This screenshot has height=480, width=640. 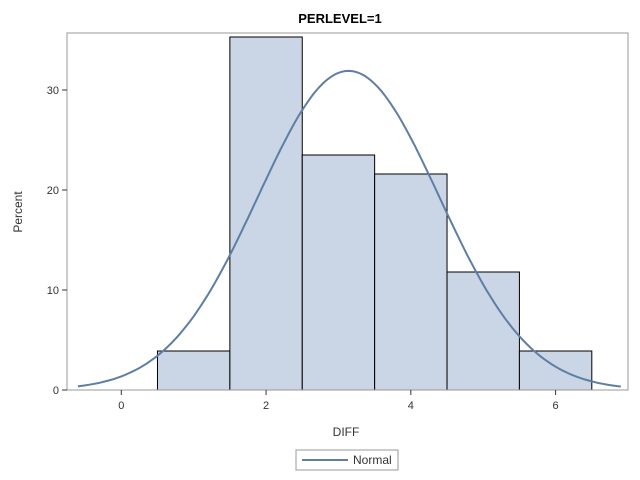 What do you see at coordinates (18, 212) in the screenshot?
I see `y-axis-label: Percent` at bounding box center [18, 212].